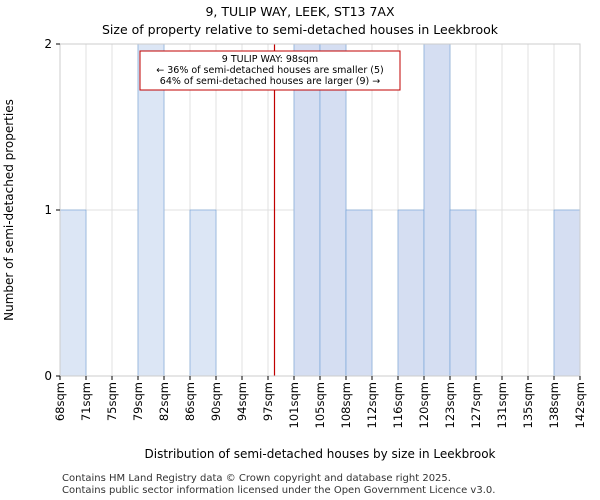 This screenshot has width=600, height=500. Describe the element at coordinates (48, 44) in the screenshot. I see `y-tick-label: 2` at that location.